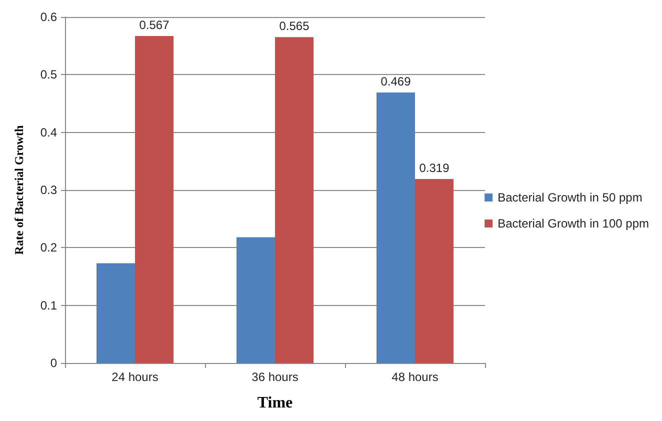  Describe the element at coordinates (154, 25) in the screenshot. I see `data-label: 0.567` at that location.